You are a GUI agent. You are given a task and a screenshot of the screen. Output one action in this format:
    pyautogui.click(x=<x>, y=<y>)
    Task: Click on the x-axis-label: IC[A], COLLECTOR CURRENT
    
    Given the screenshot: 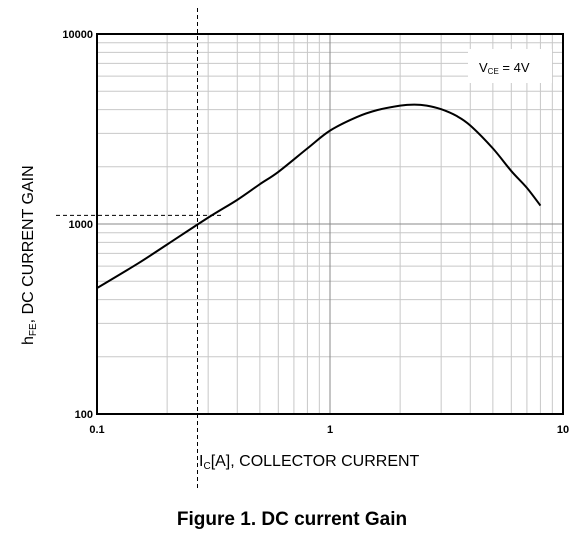 What is the action you would take?
    pyautogui.click(x=309, y=462)
    